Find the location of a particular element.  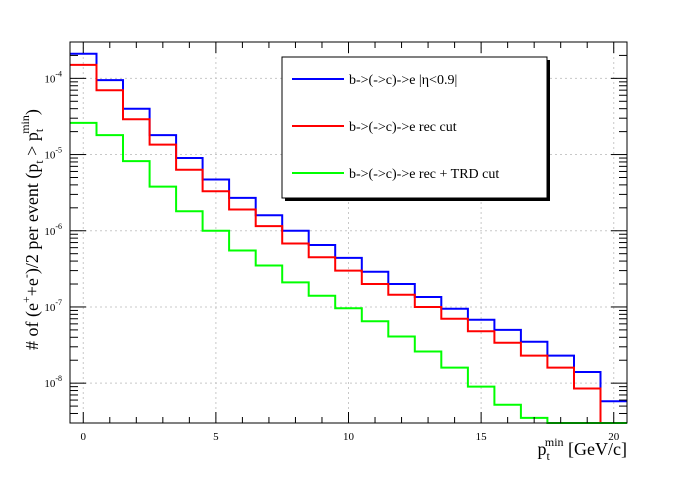

x-tick-label: 20 is located at coordinates (614, 437).